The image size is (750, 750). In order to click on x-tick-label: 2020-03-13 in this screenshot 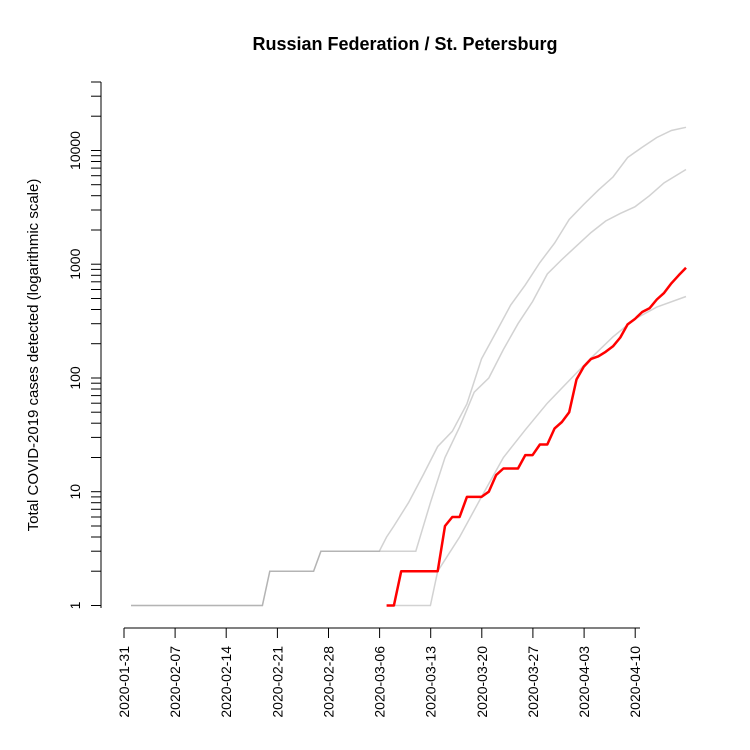, I will do `click(431, 682)`.